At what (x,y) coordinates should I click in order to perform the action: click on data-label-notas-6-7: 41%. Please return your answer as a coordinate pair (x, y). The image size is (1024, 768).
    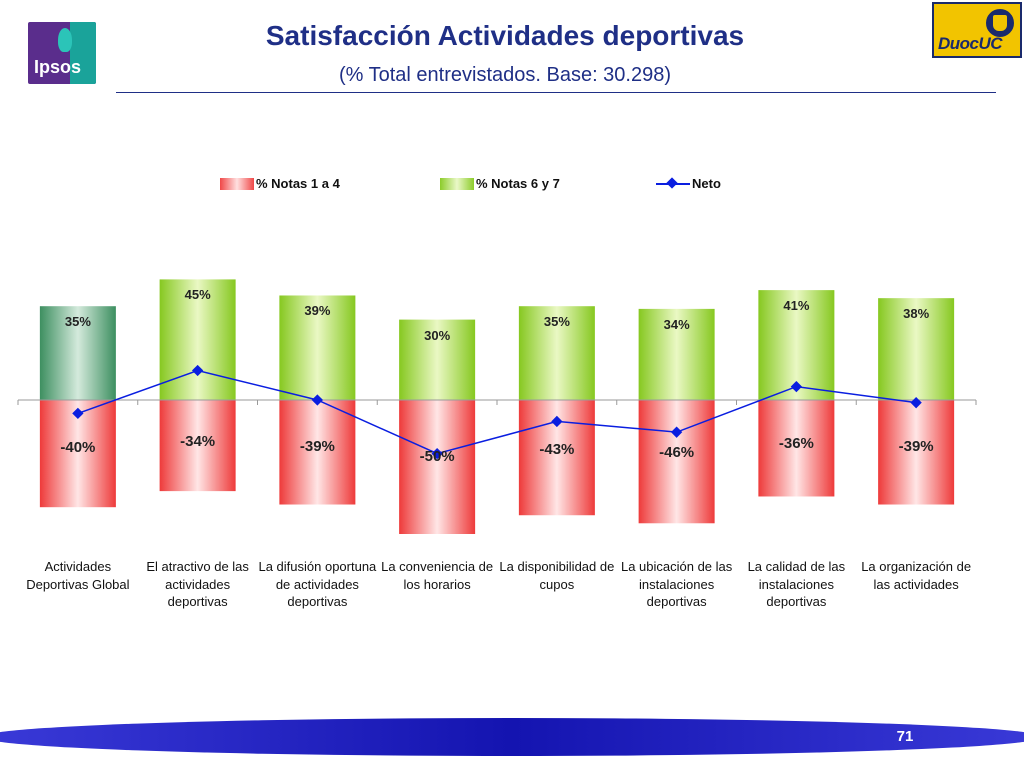
    Looking at the image, I should click on (796, 306).